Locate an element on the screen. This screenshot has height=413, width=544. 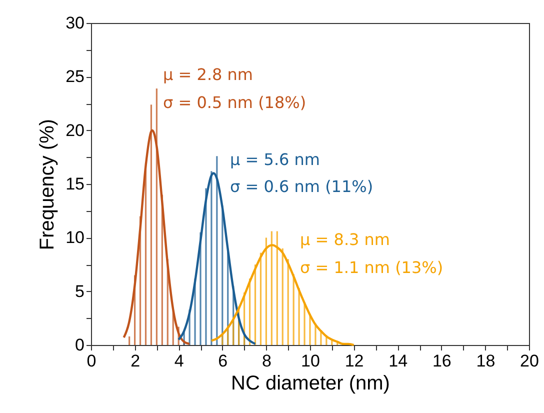
y-tick-label: 5 is located at coordinates (79, 291).